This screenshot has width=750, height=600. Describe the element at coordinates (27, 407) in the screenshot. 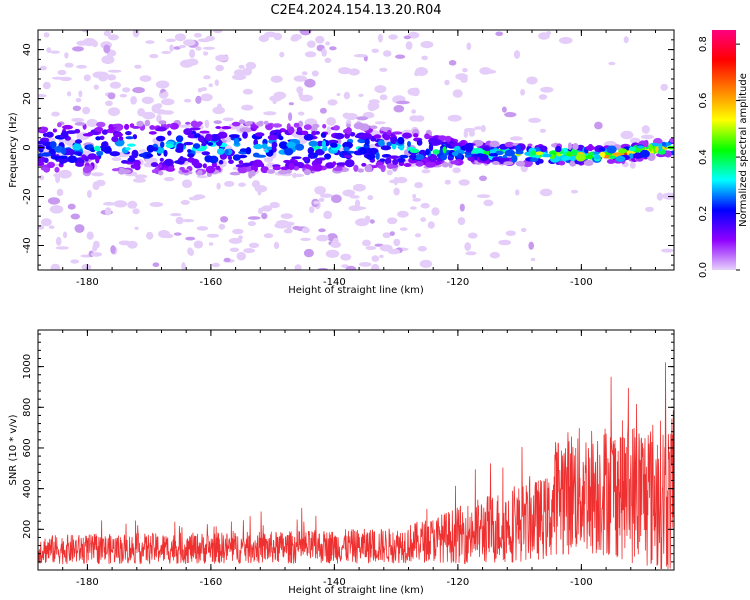

I see `y-tick-label: 800` at that location.